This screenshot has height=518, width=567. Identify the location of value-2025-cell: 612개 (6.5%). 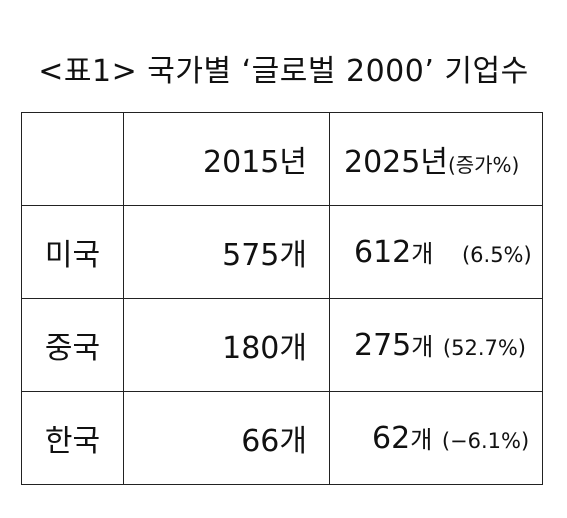
(436, 252).